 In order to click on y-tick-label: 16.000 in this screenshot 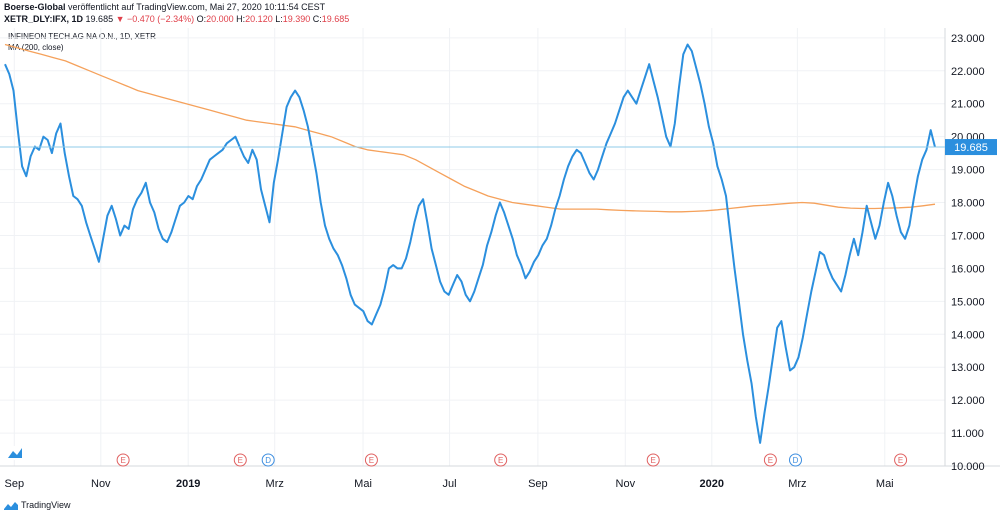, I will do `click(968, 269)`.